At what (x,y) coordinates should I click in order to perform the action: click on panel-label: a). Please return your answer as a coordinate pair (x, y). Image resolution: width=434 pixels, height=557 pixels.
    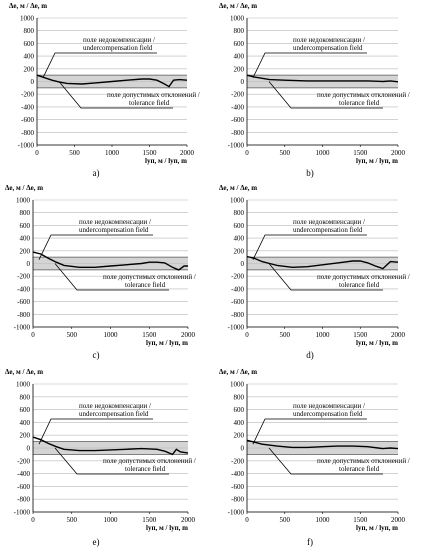
    Looking at the image, I should click on (96, 173).